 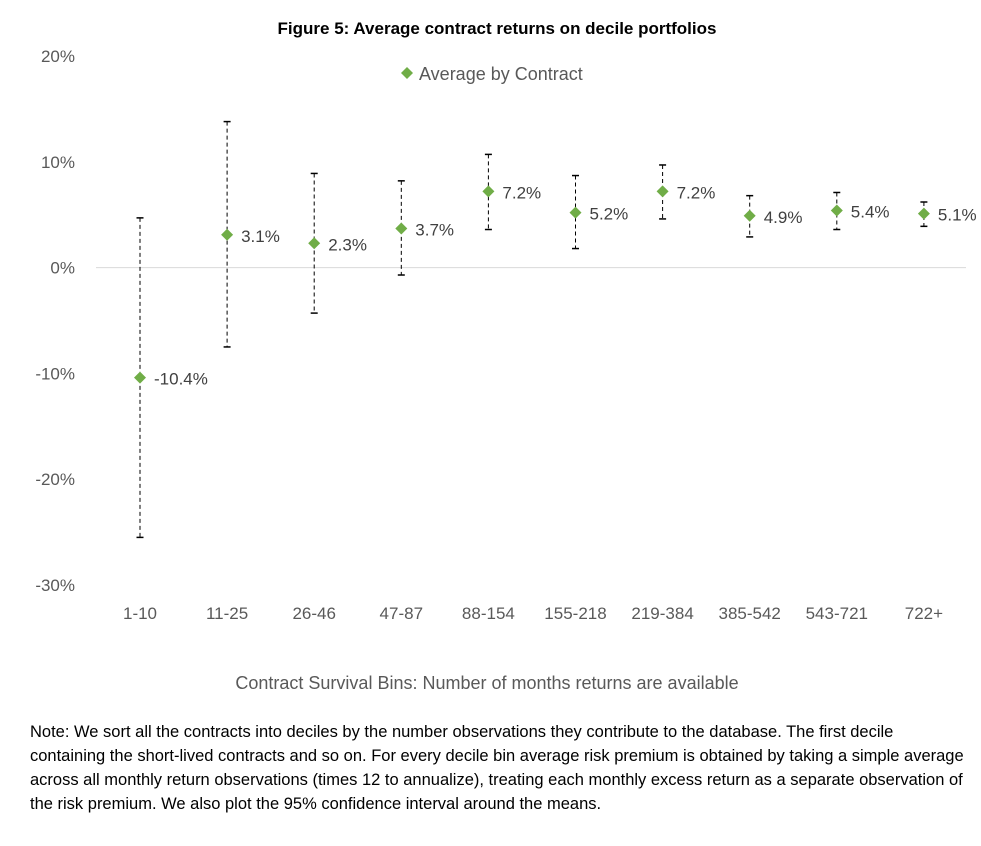 I want to click on x-tick-label: 543-721, so click(x=837, y=613).